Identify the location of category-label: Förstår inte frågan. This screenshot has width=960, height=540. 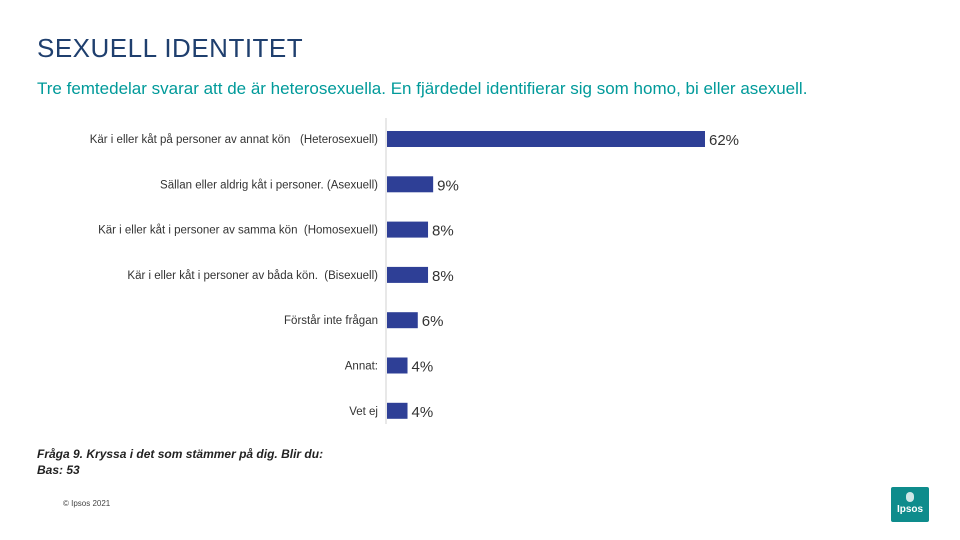
(331, 321).